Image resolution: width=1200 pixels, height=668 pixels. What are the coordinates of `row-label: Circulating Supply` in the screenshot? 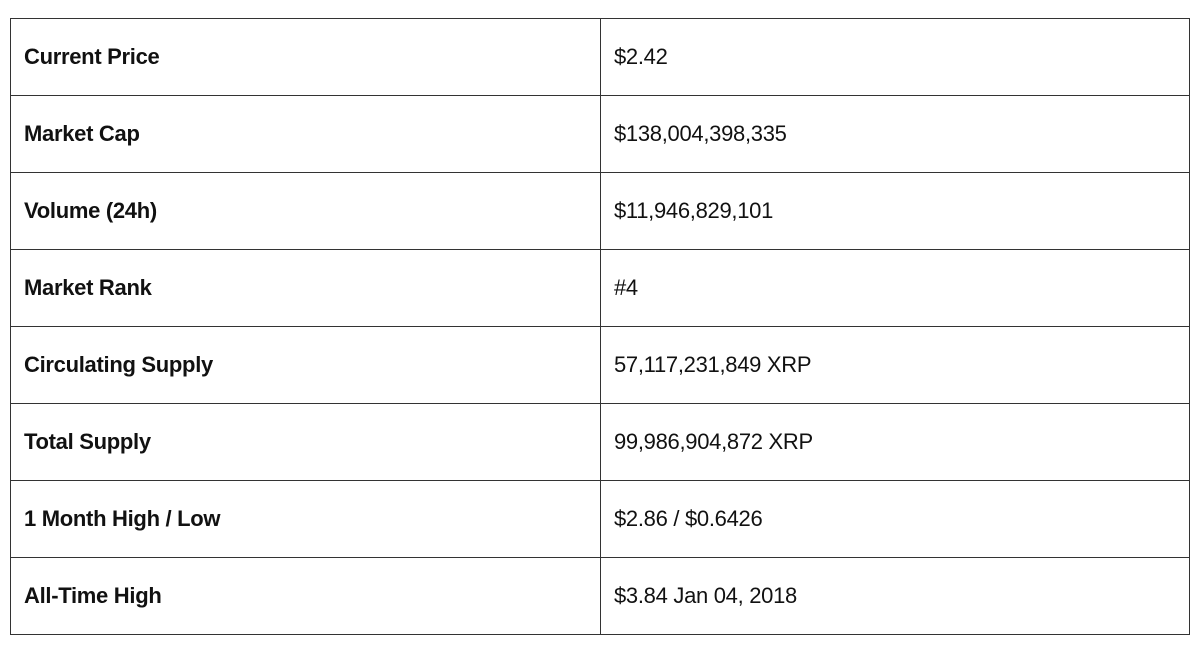 It's located at (305, 365).